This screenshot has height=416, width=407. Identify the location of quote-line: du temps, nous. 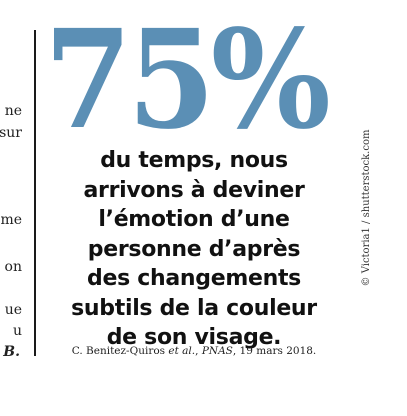
(194, 160).